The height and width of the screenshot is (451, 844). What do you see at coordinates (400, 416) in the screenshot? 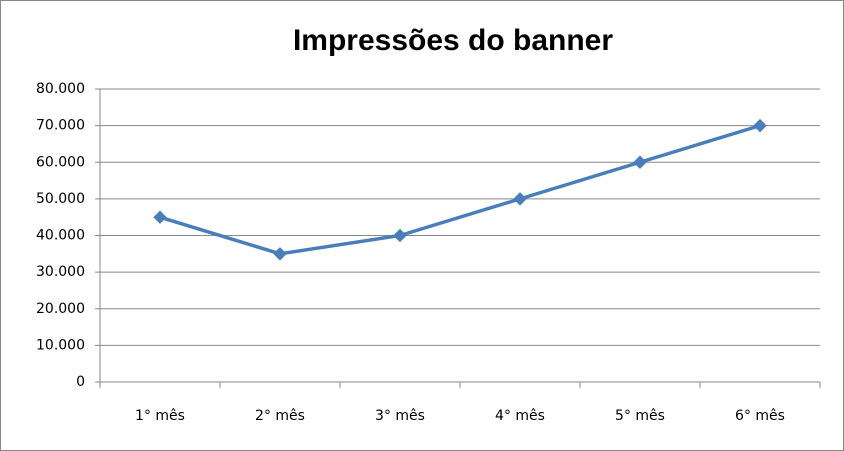
I see `x-tick-label: 3° mês` at bounding box center [400, 416].